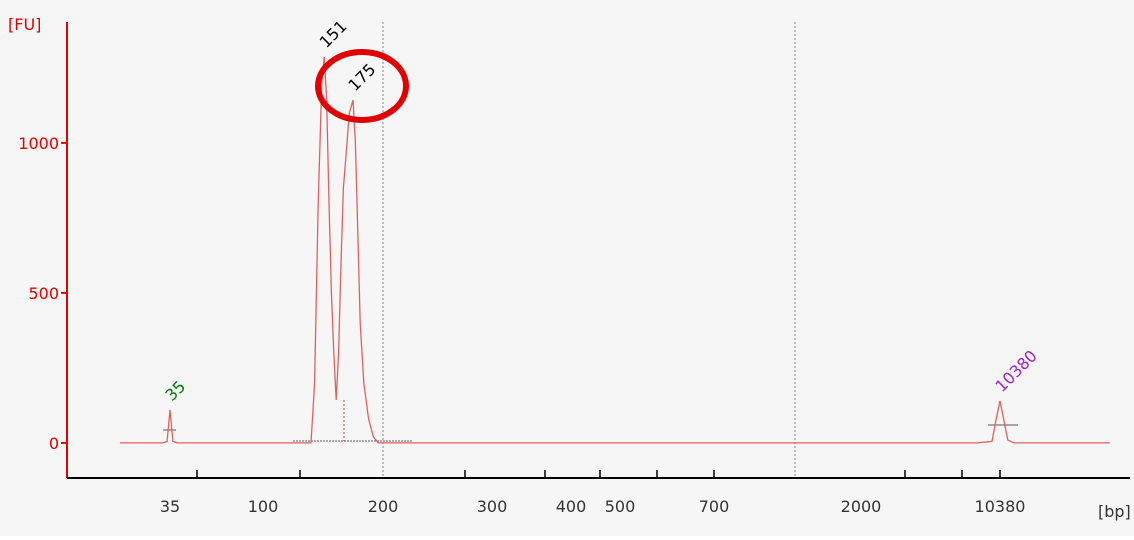 The image size is (1134, 540). What do you see at coordinates (43, 293) in the screenshot?
I see `y-tick-label: 500` at bounding box center [43, 293].